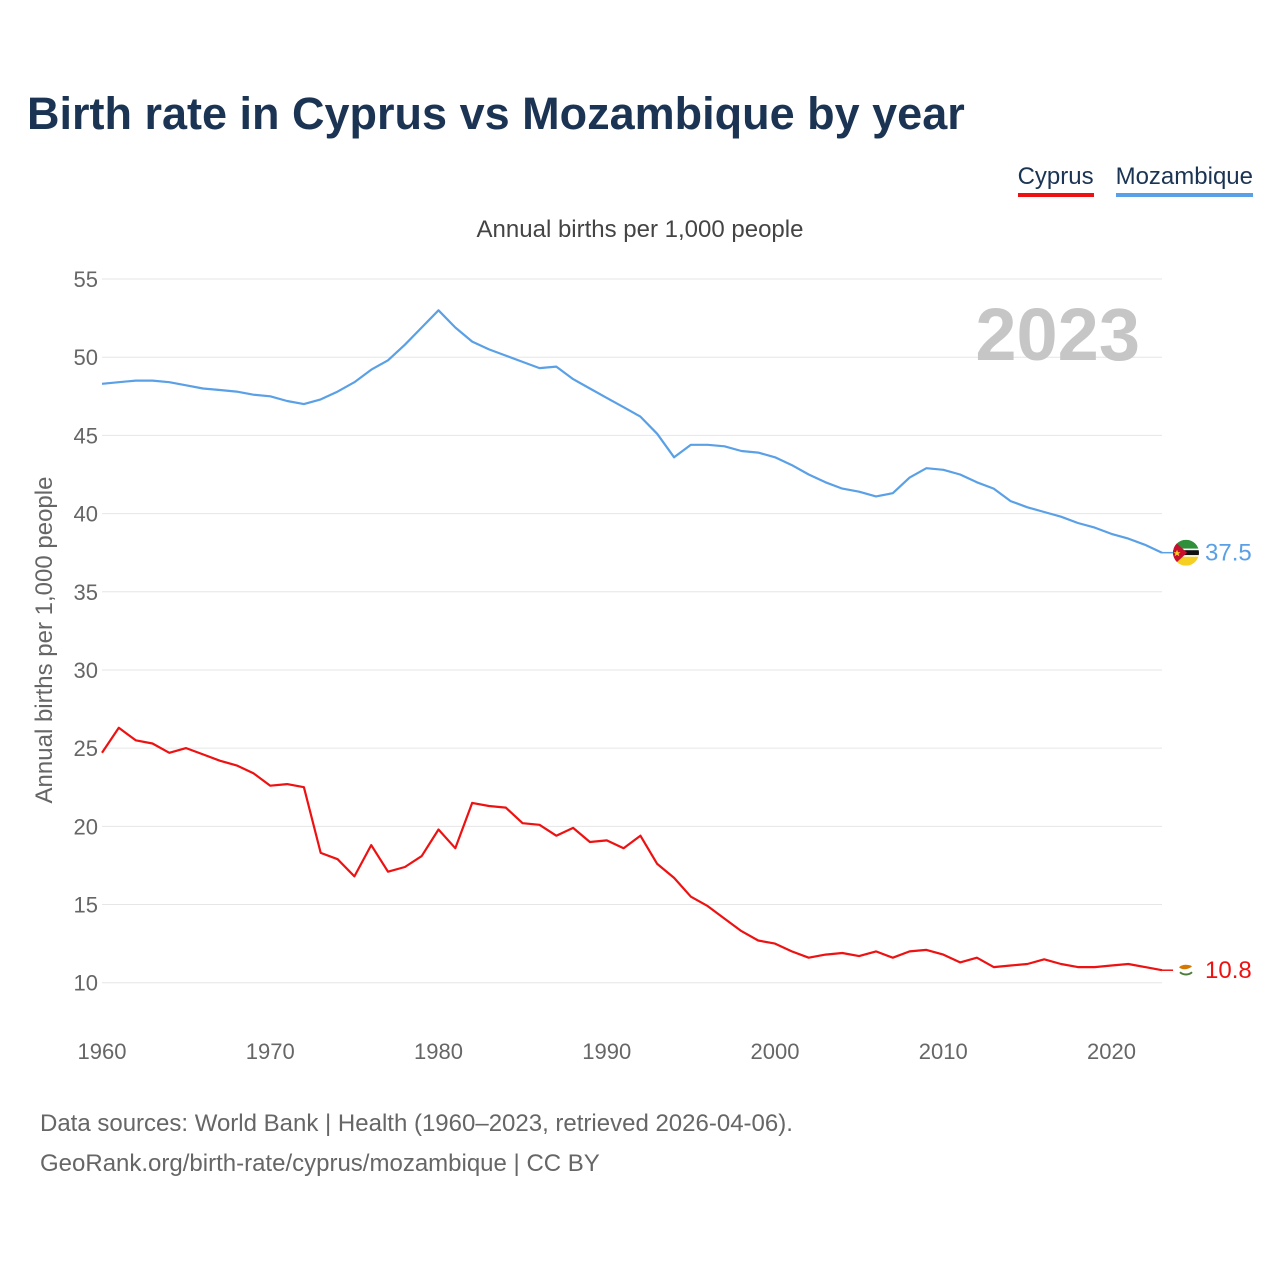  I want to click on end-label-mozambique: 37.5, so click(1228, 553).